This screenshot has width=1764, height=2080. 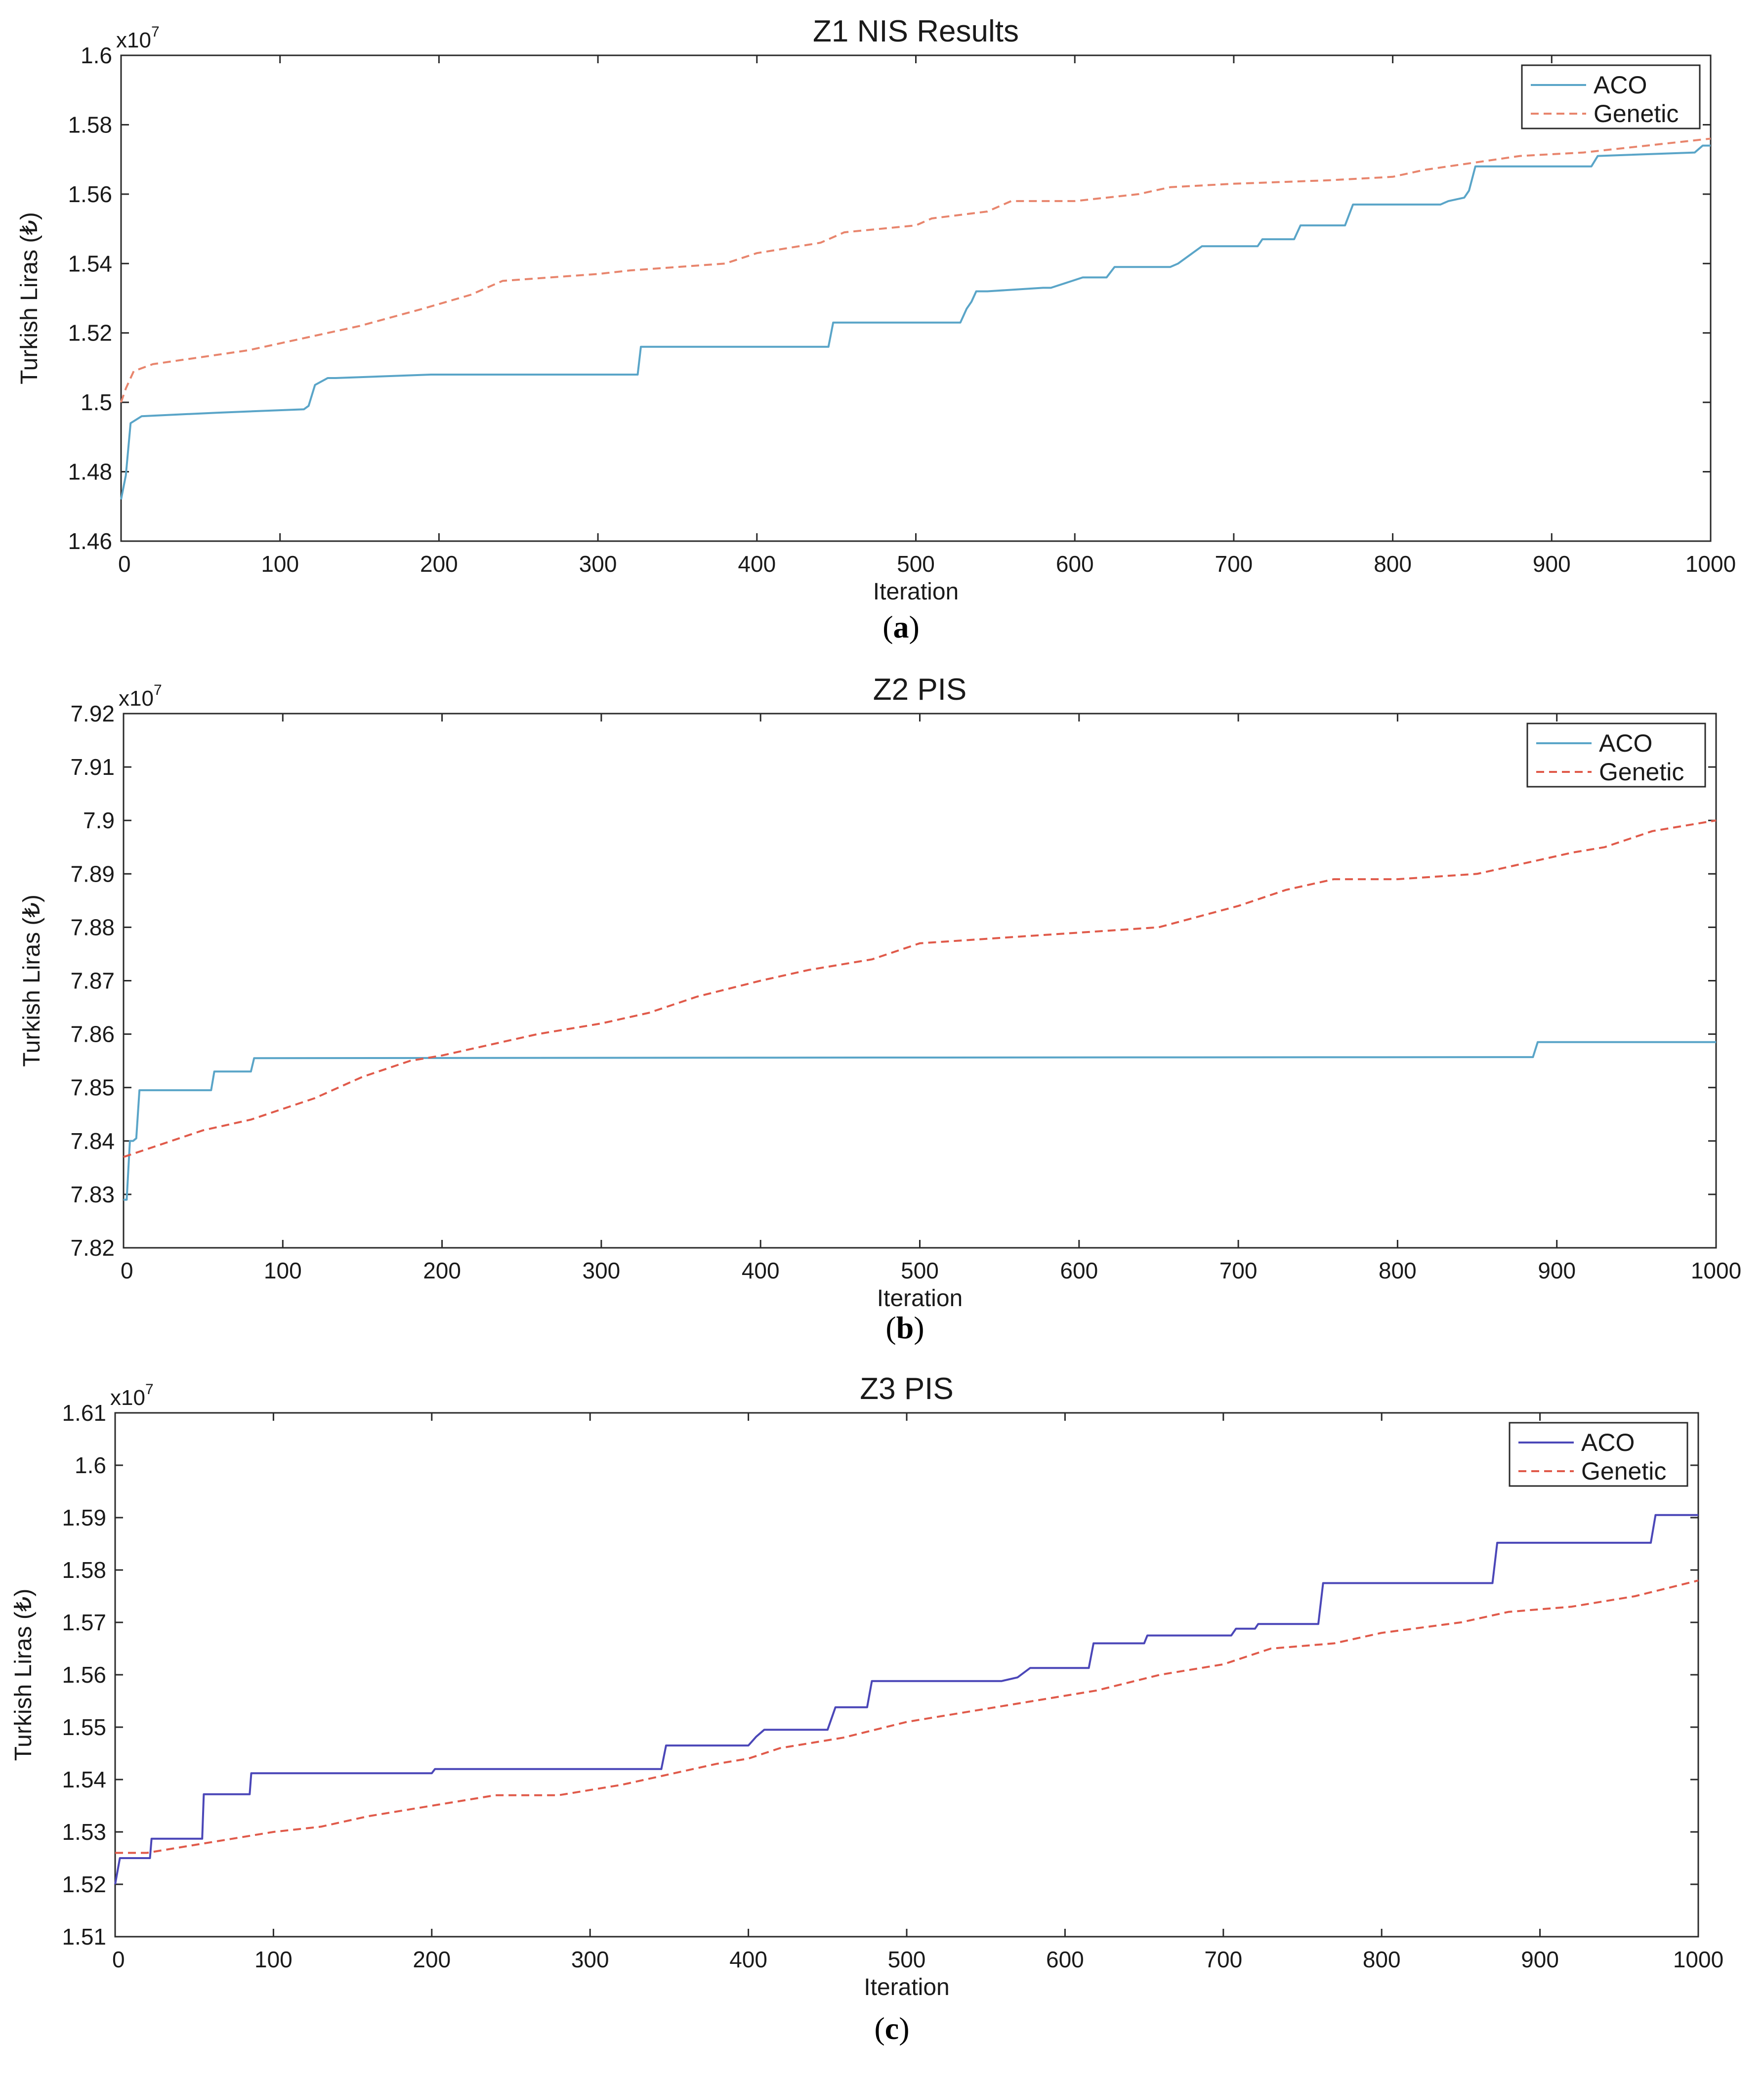 I want to click on y-tick-label: 7.87, so click(x=92, y=981).